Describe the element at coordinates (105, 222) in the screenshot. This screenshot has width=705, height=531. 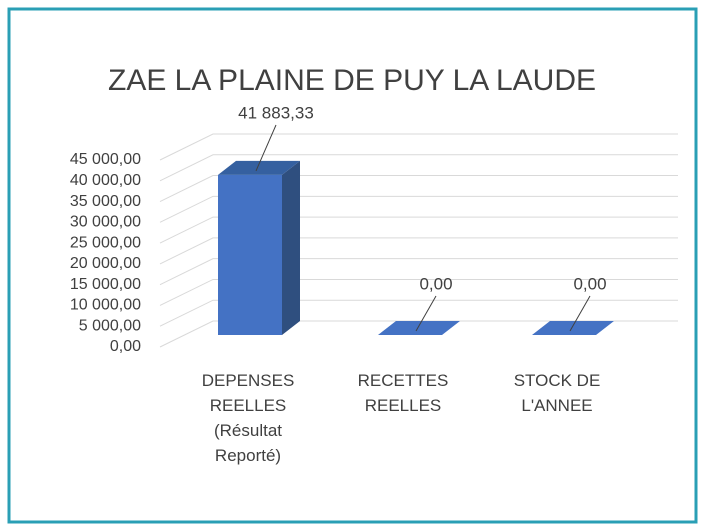
I see `y-tick-label: 30 000,00` at that location.